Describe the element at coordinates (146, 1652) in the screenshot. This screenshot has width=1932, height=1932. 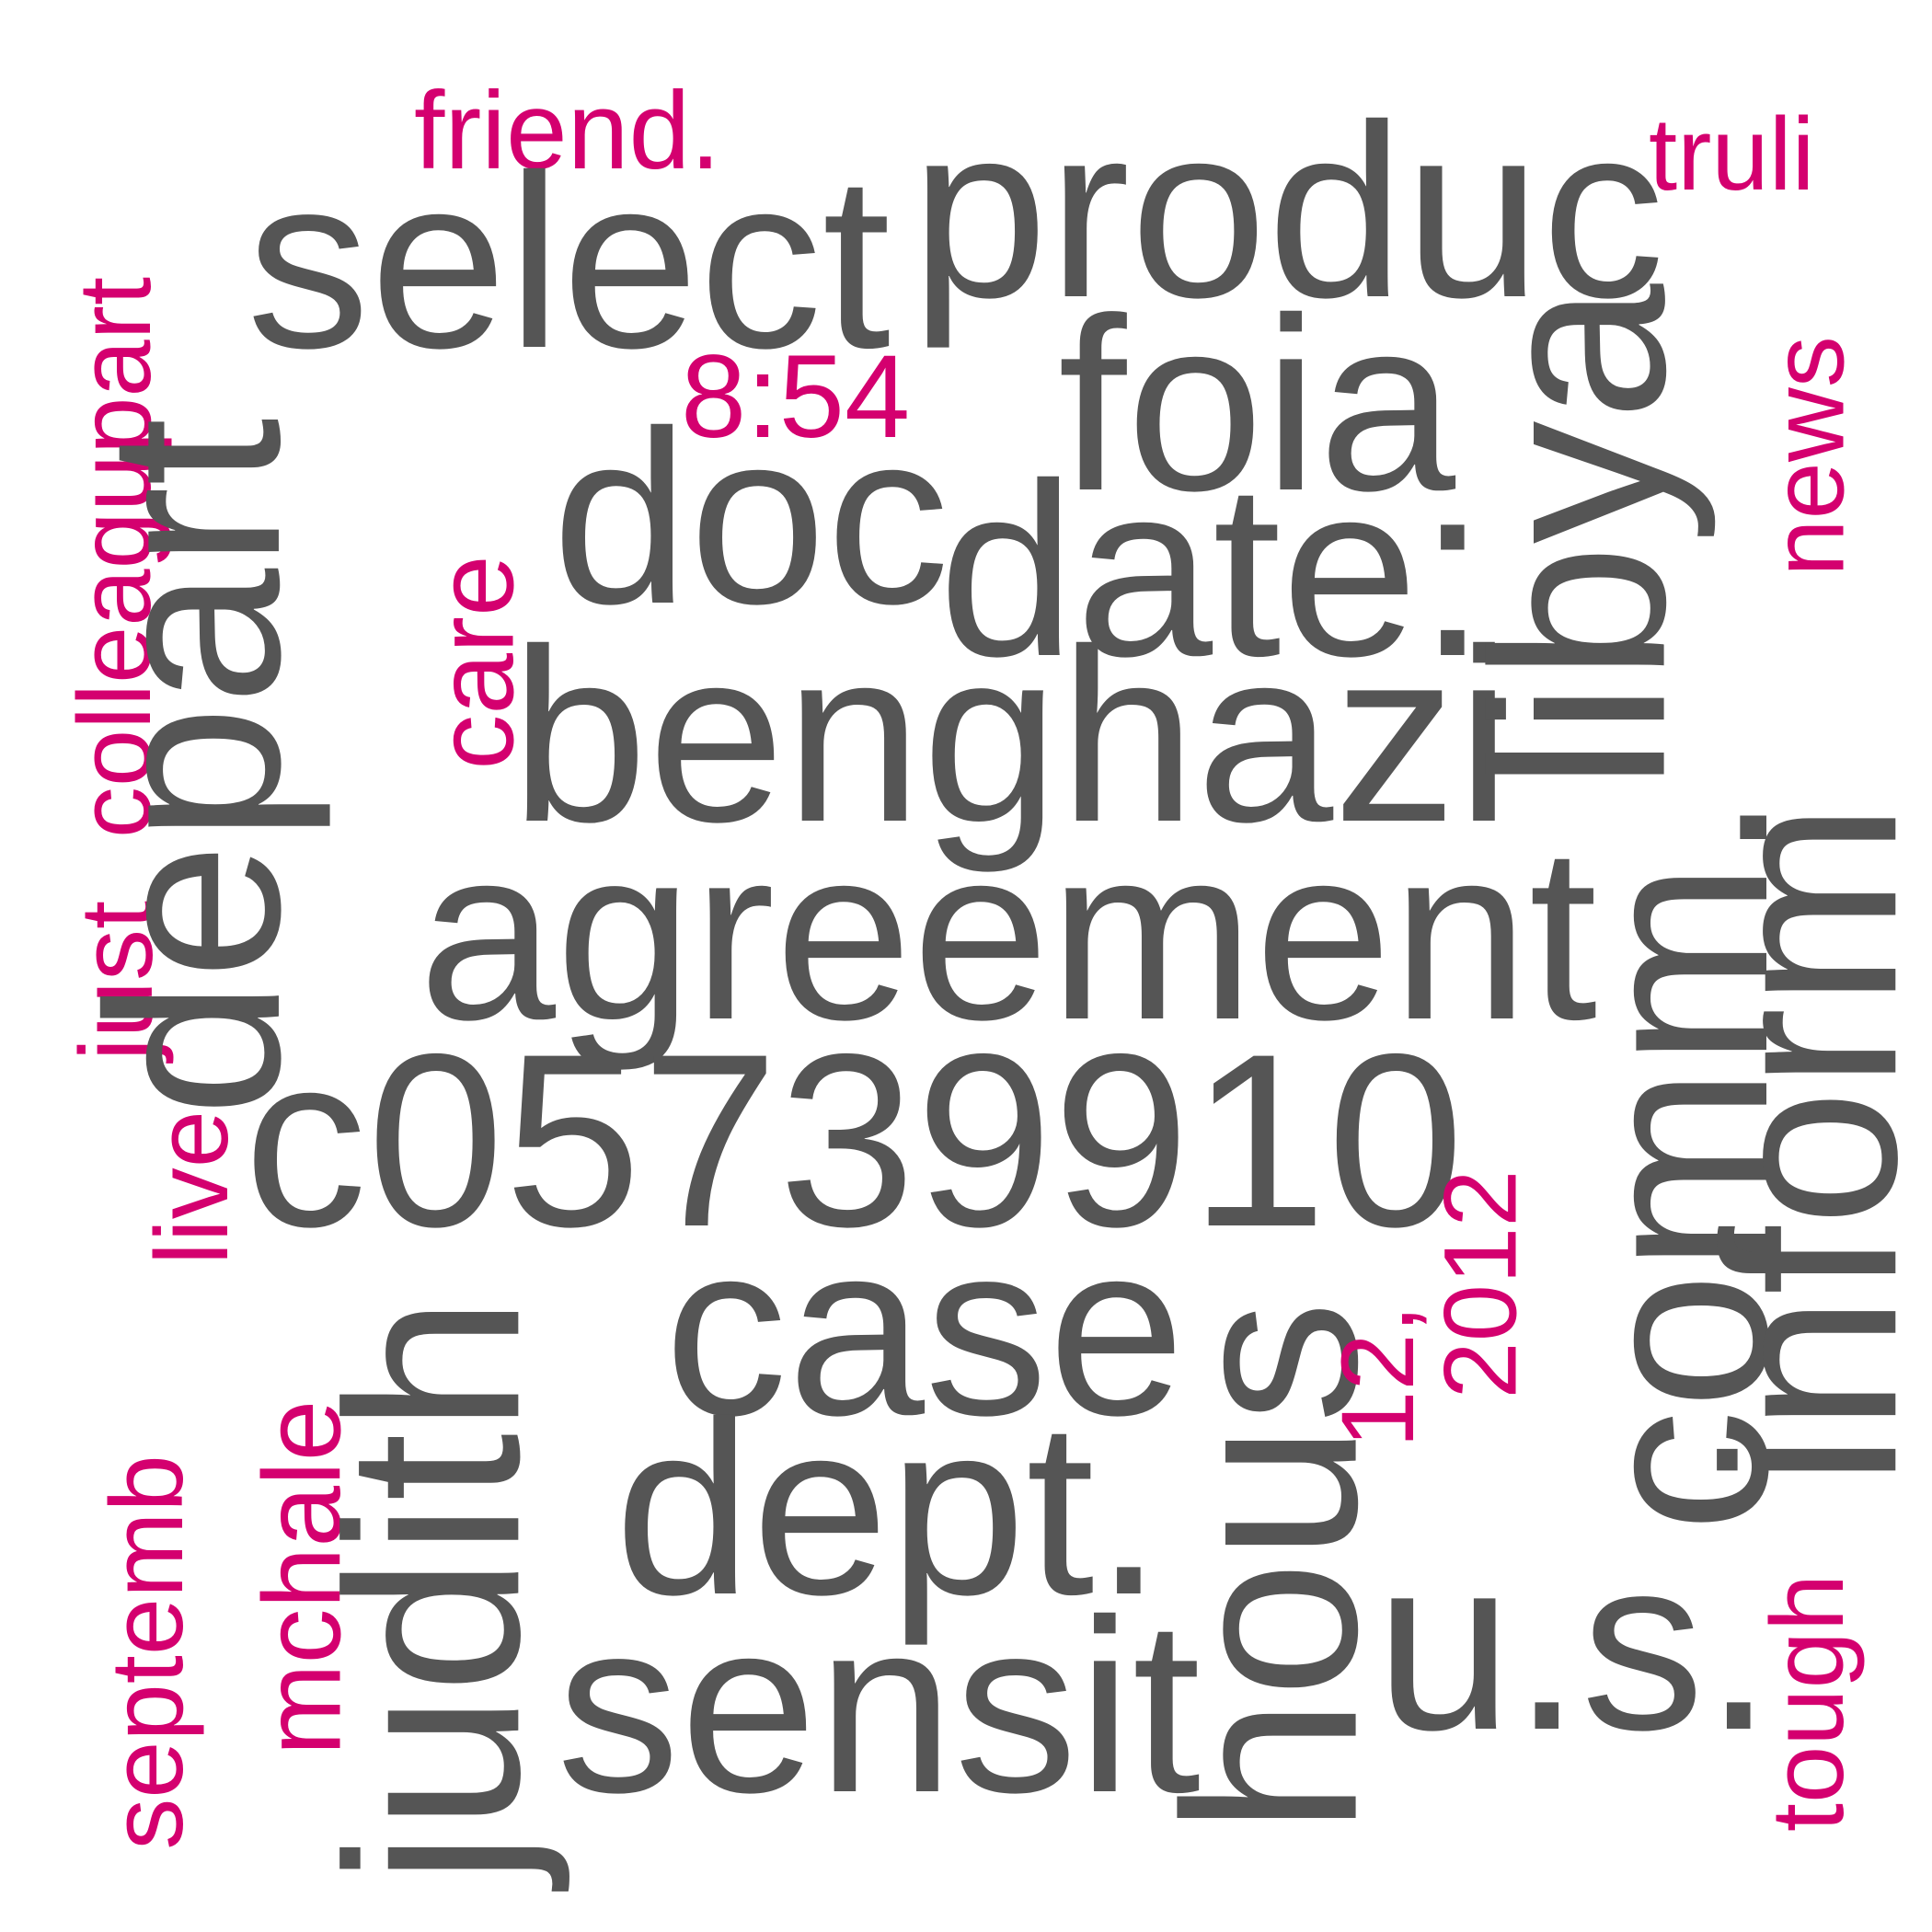
I see `word-septemb: septemb` at that location.